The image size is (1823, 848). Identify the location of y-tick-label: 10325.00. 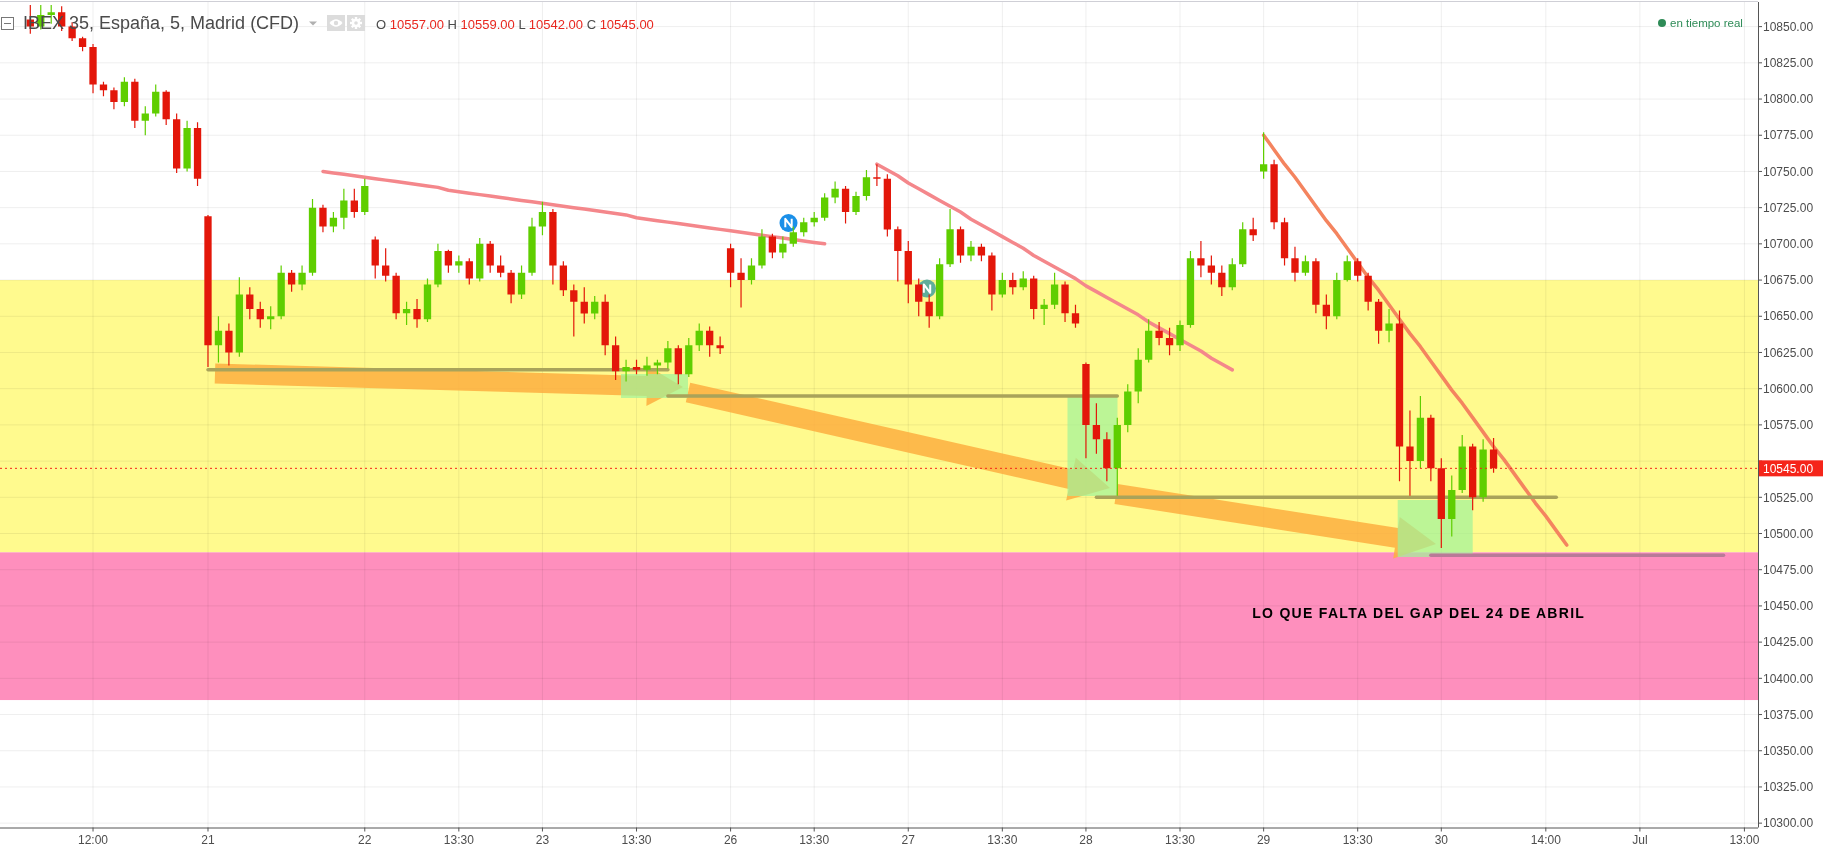
(1788, 787).